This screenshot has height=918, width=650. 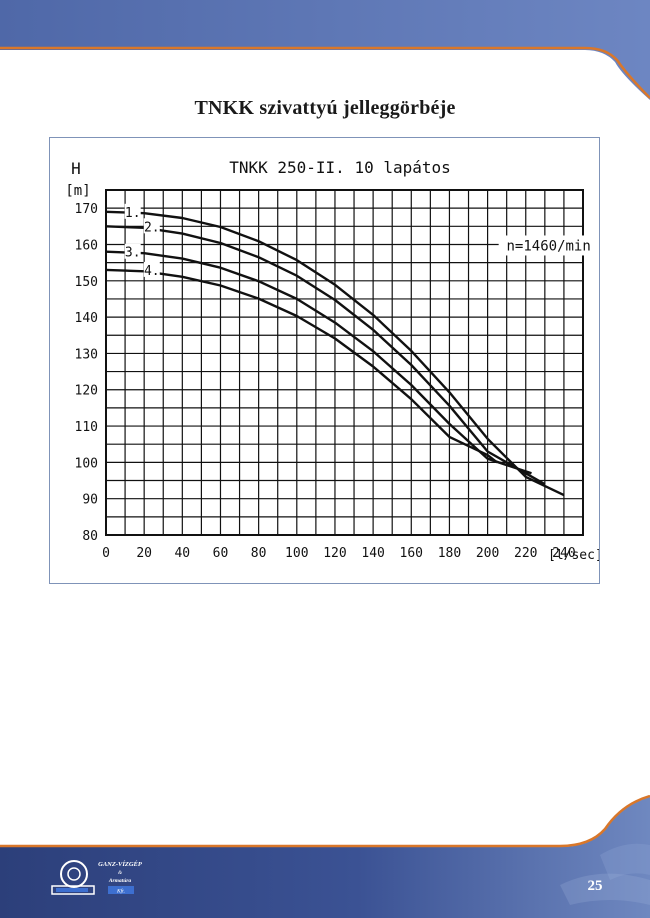 What do you see at coordinates (86, 245) in the screenshot?
I see `y-tick-label: 160` at bounding box center [86, 245].